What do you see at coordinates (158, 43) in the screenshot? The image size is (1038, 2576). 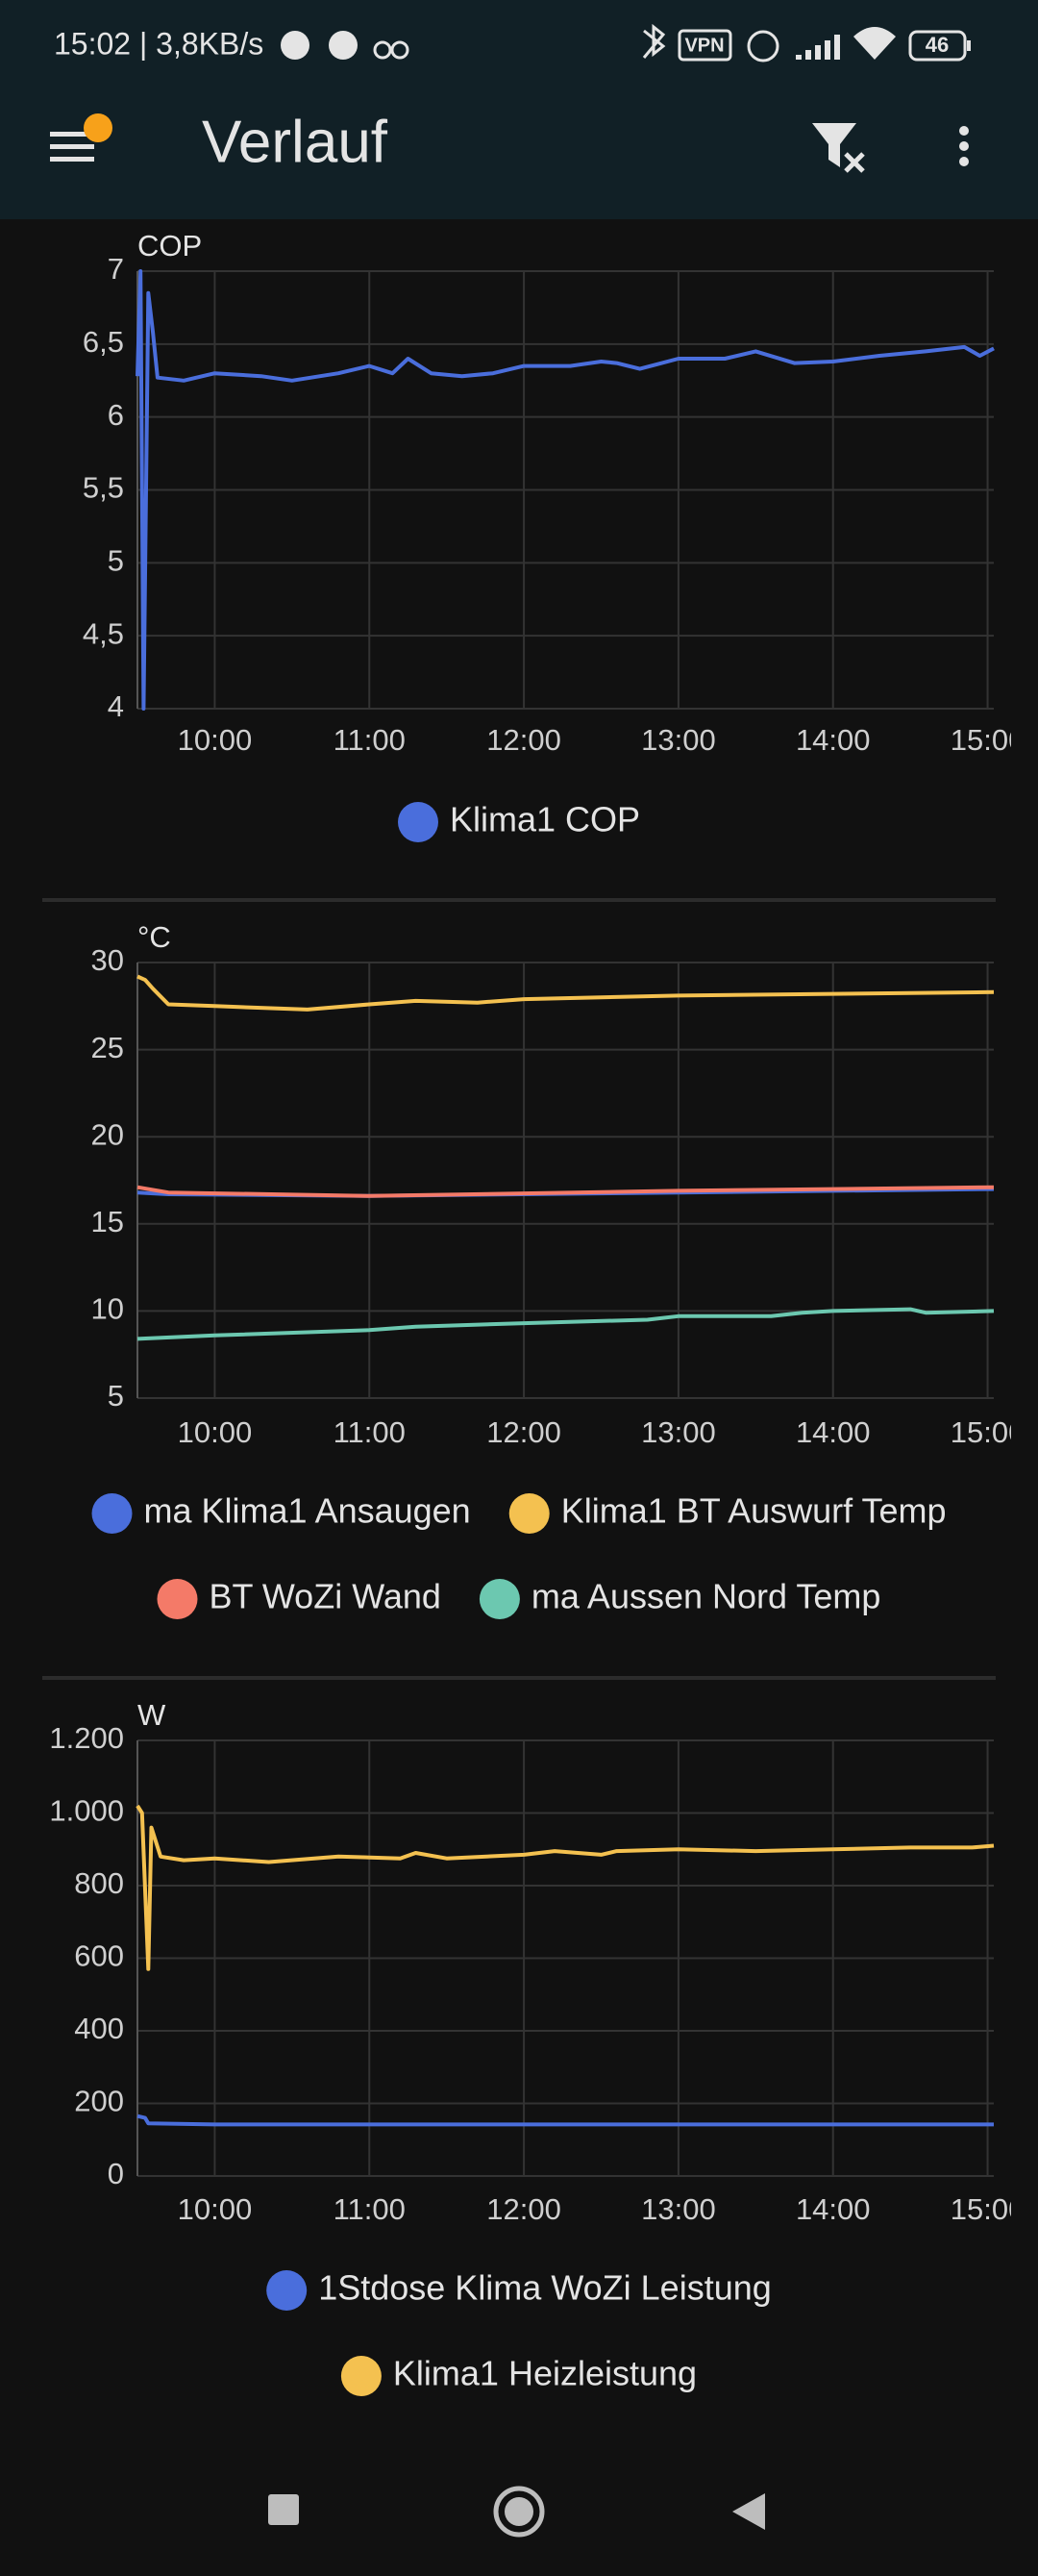 I see `status-time: 15:02 | 3,8KB/s` at bounding box center [158, 43].